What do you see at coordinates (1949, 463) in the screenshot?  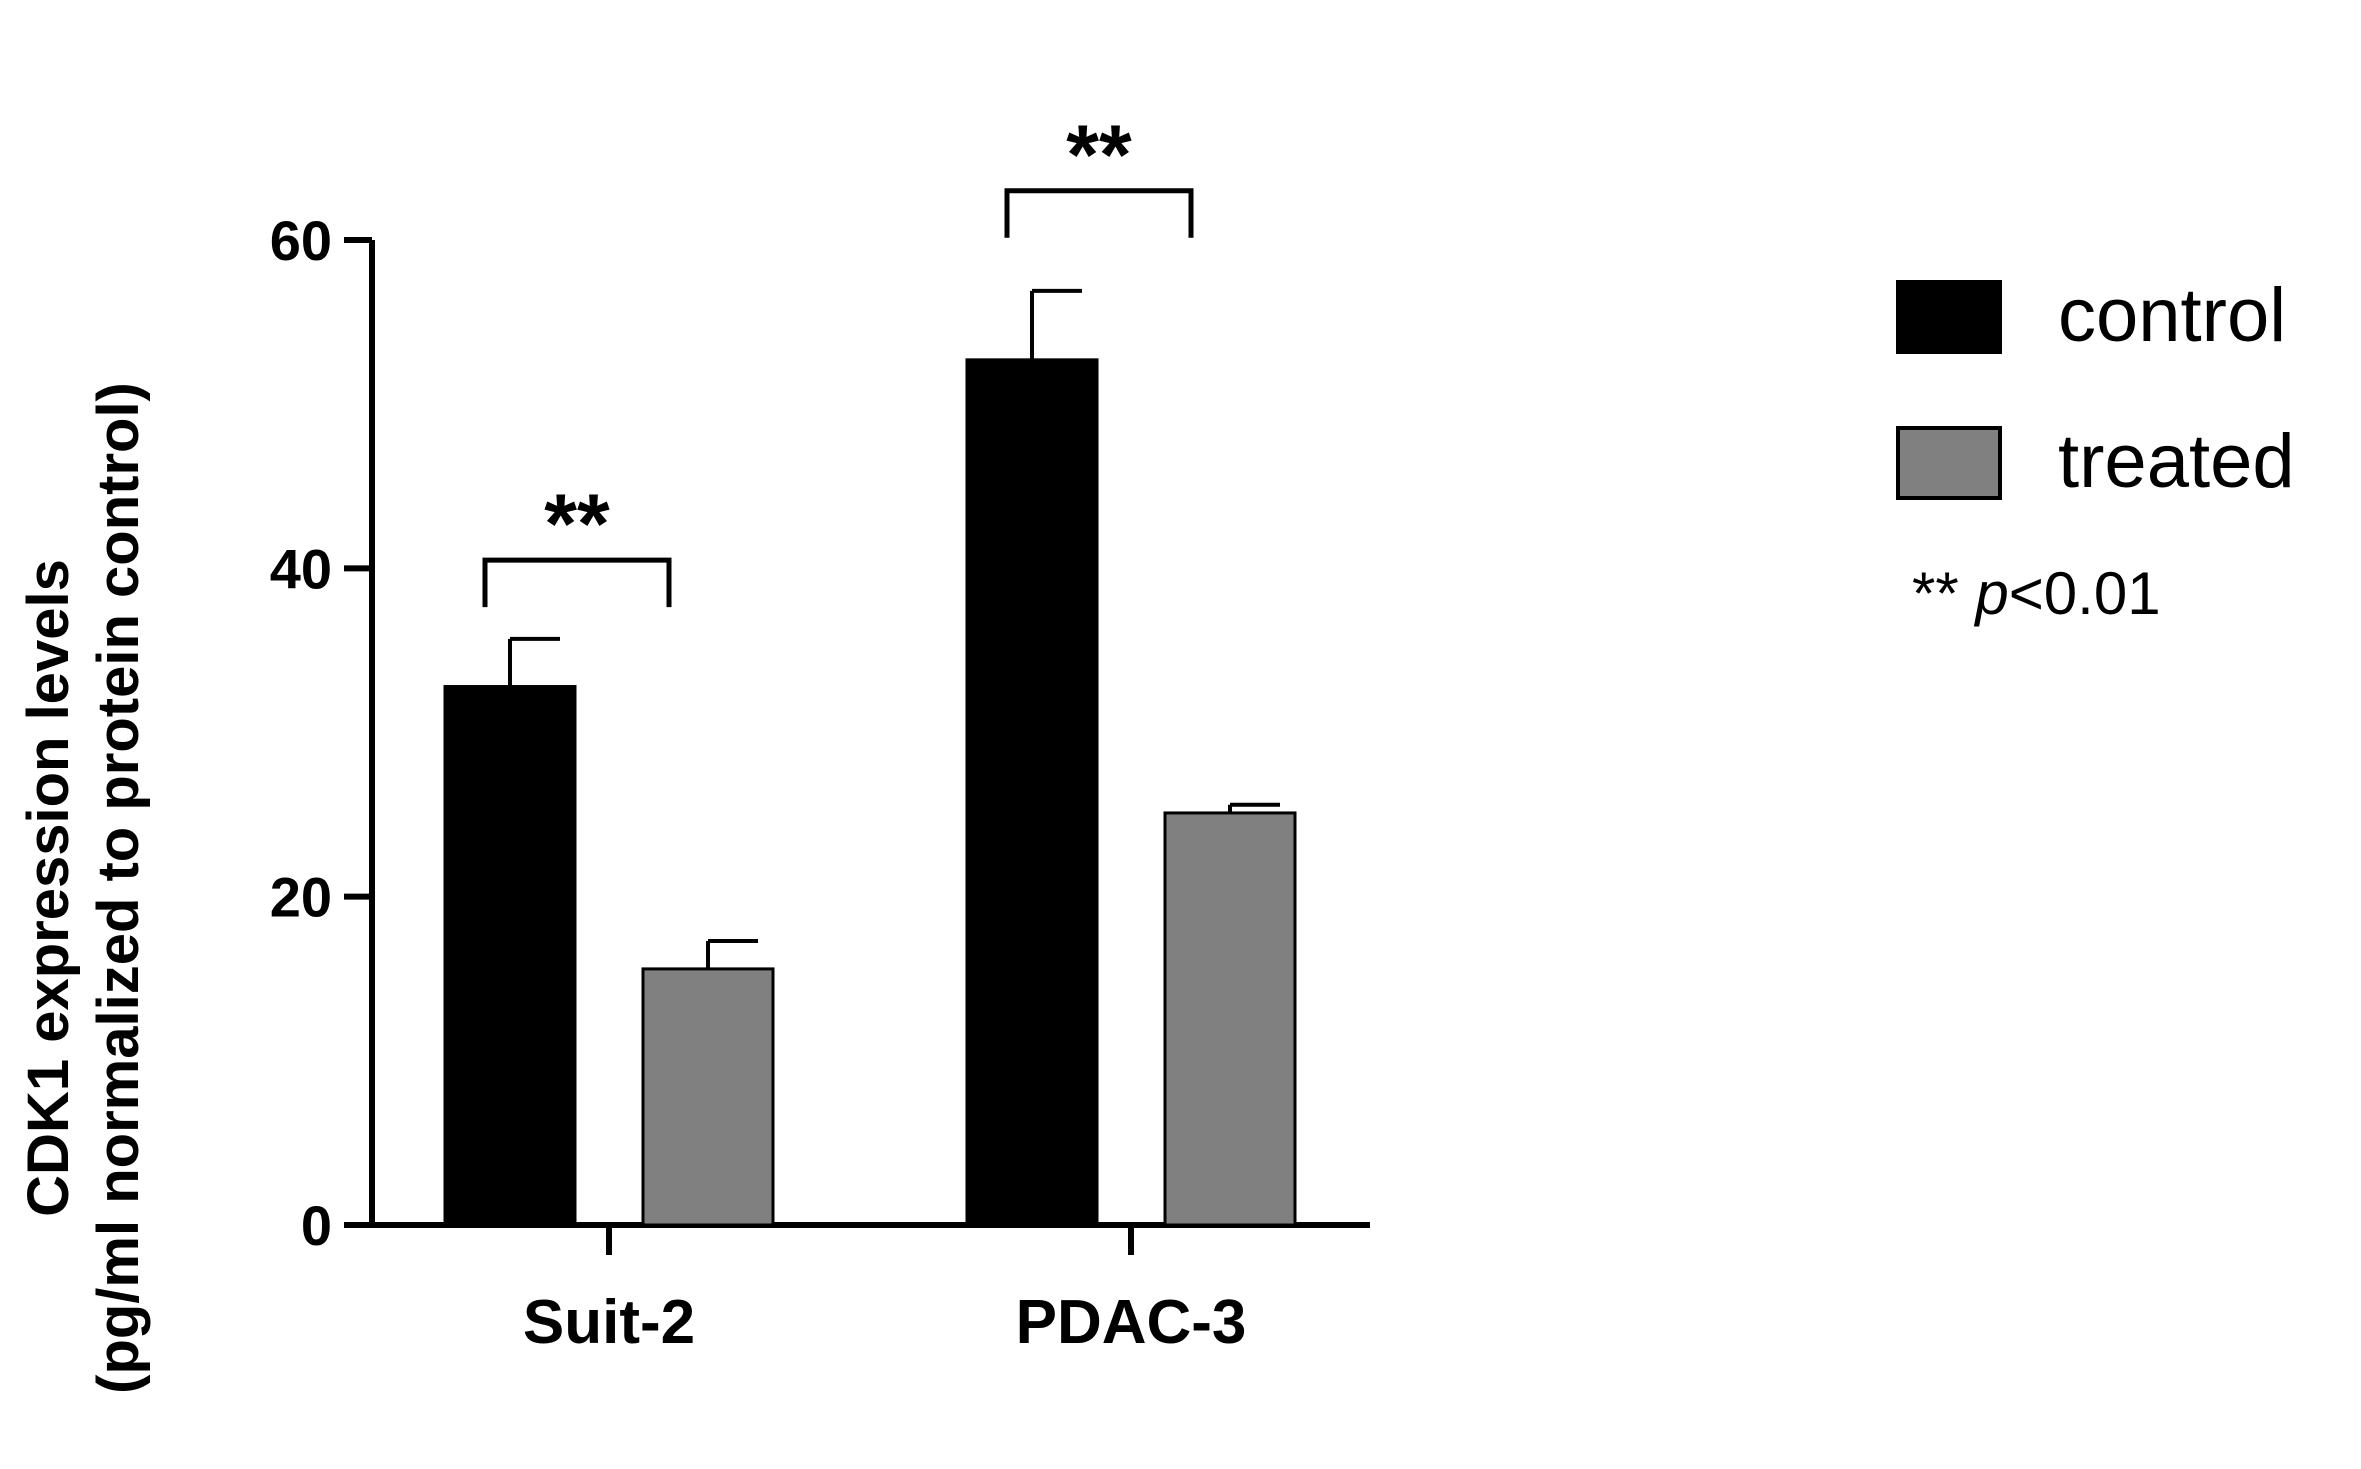 I see `legend-swatch-treated` at bounding box center [1949, 463].